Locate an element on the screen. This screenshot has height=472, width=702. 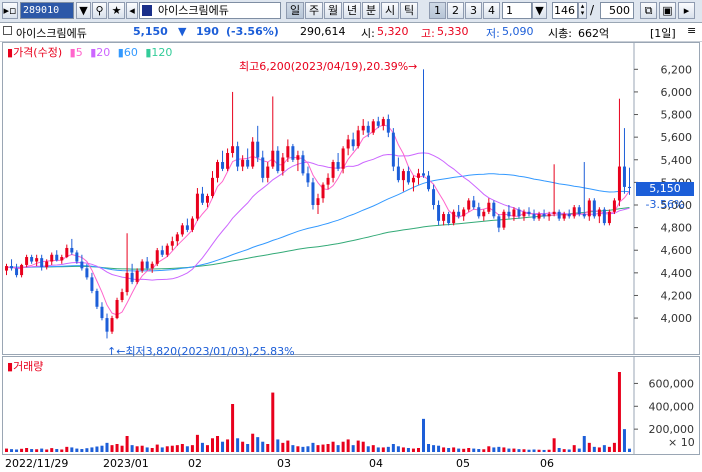
spin-icon: ▴ ▾ is located at coordinates (582, 10).